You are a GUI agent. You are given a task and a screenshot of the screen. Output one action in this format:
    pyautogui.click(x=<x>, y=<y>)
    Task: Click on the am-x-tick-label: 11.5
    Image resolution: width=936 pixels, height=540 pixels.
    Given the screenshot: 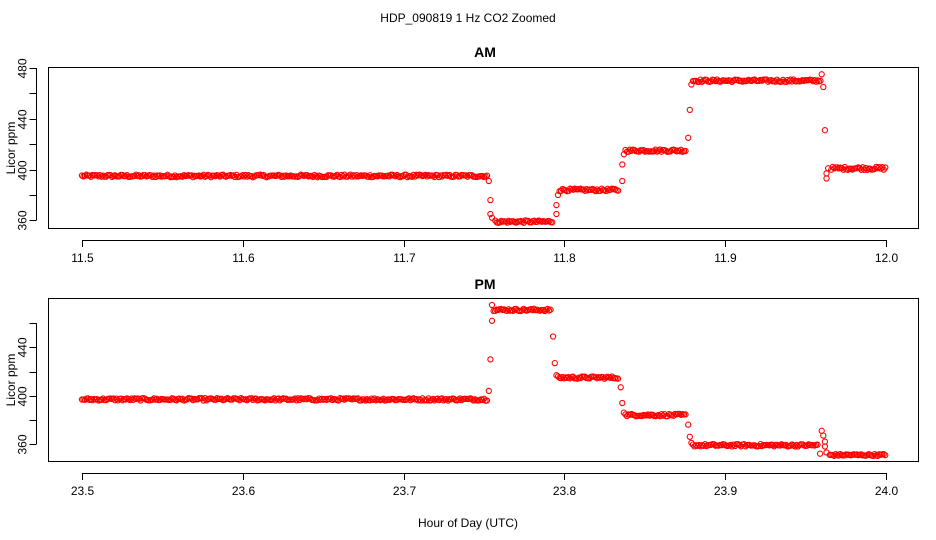 What is the action you would take?
    pyautogui.click(x=82, y=258)
    